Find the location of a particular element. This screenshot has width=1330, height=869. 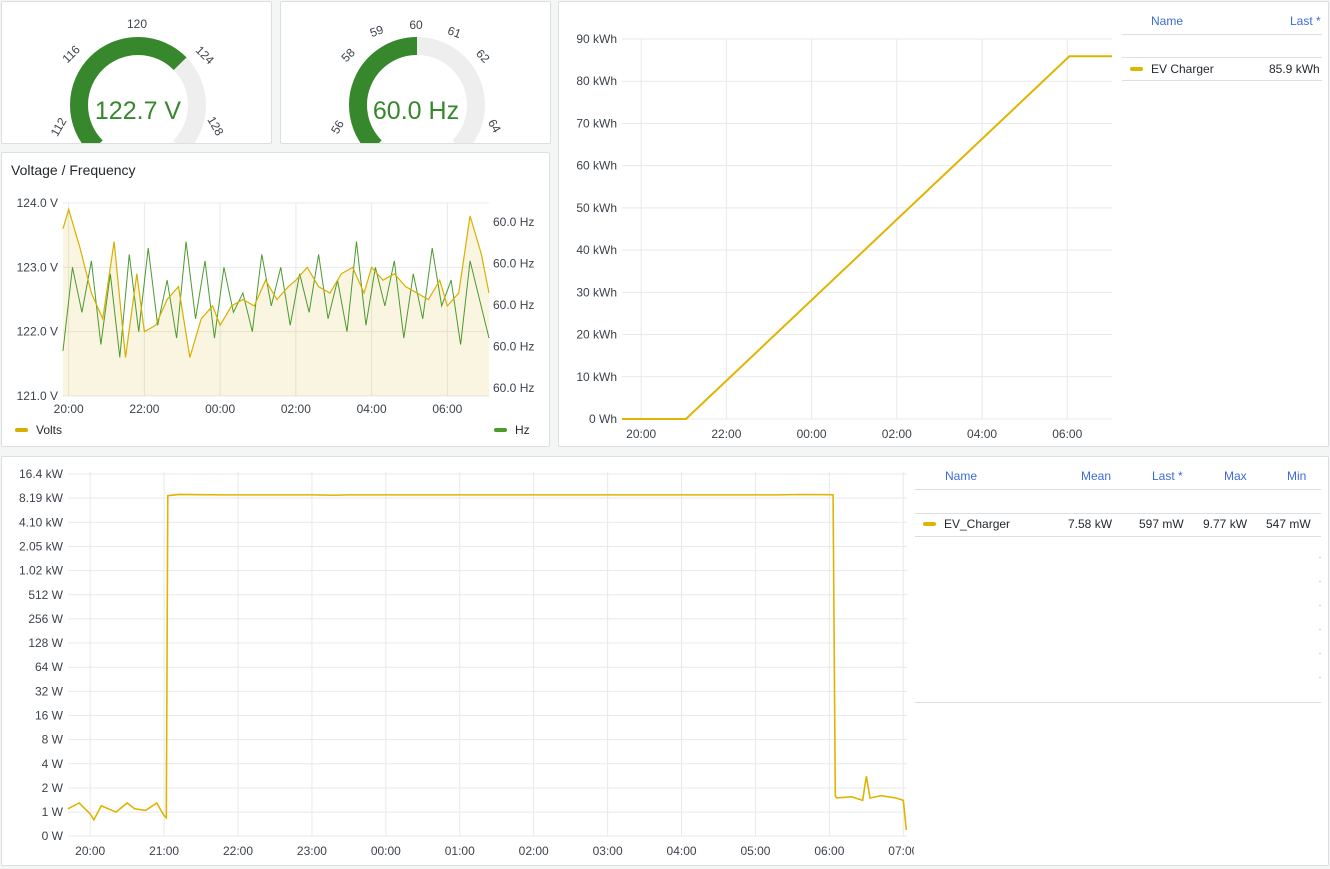

y-tick-label: 128 W is located at coordinates (45, 643).